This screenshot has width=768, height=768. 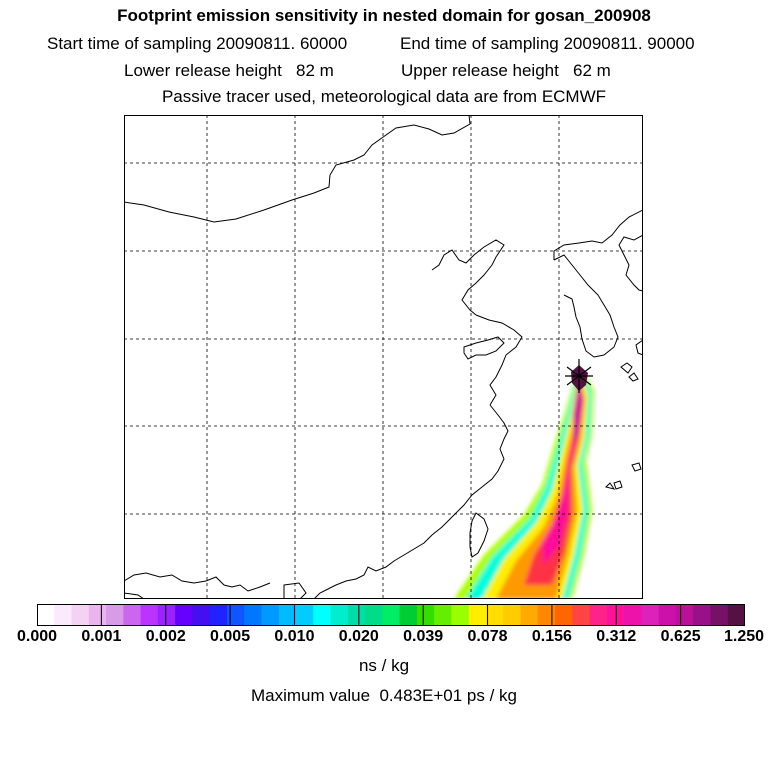 I want to click on colorbar-tick-label: 0.002, so click(x=165, y=636).